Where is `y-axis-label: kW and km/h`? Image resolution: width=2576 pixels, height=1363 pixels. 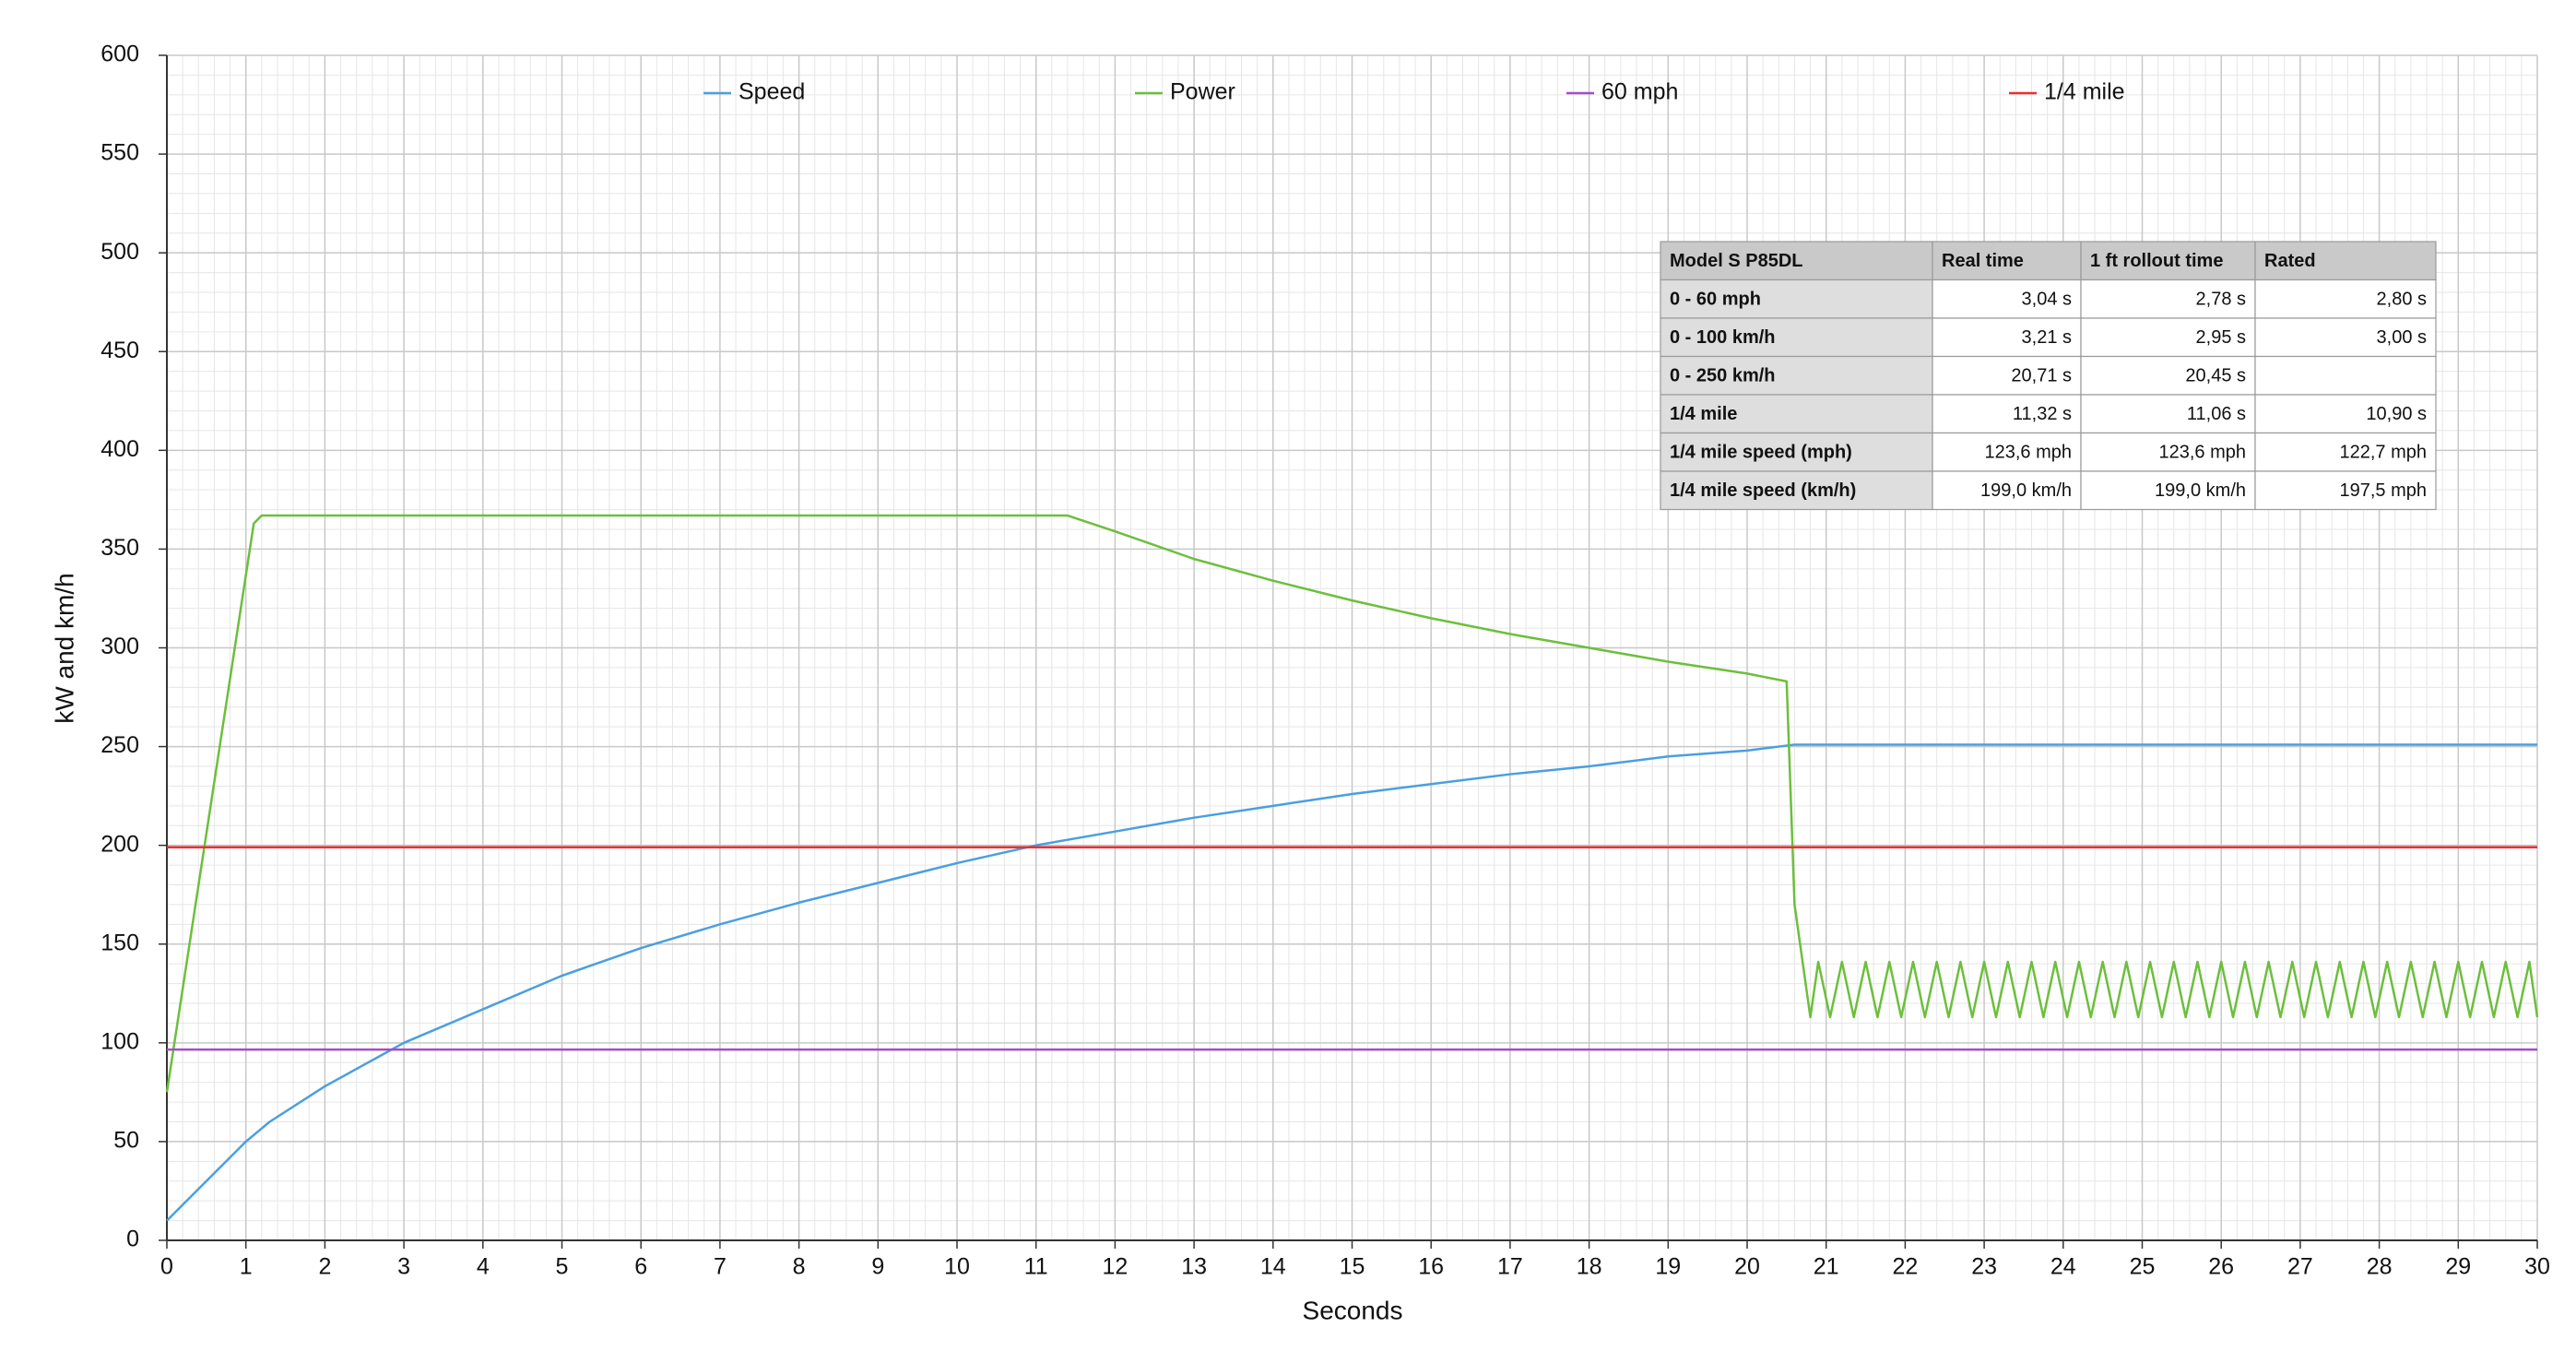 y-axis-label: kW and km/h is located at coordinates (64, 648).